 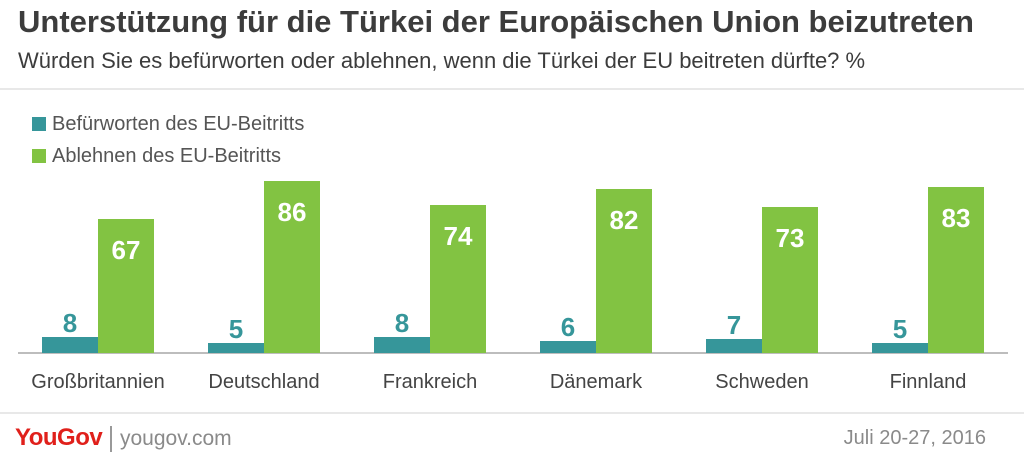 What do you see at coordinates (430, 382) in the screenshot?
I see `category-label: Frankreich` at bounding box center [430, 382].